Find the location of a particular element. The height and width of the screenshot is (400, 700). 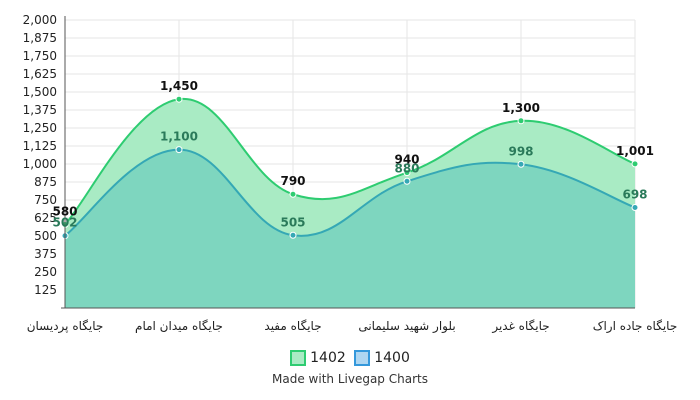

y-tick-label-15: 2,000 is located at coordinates (40, 20).